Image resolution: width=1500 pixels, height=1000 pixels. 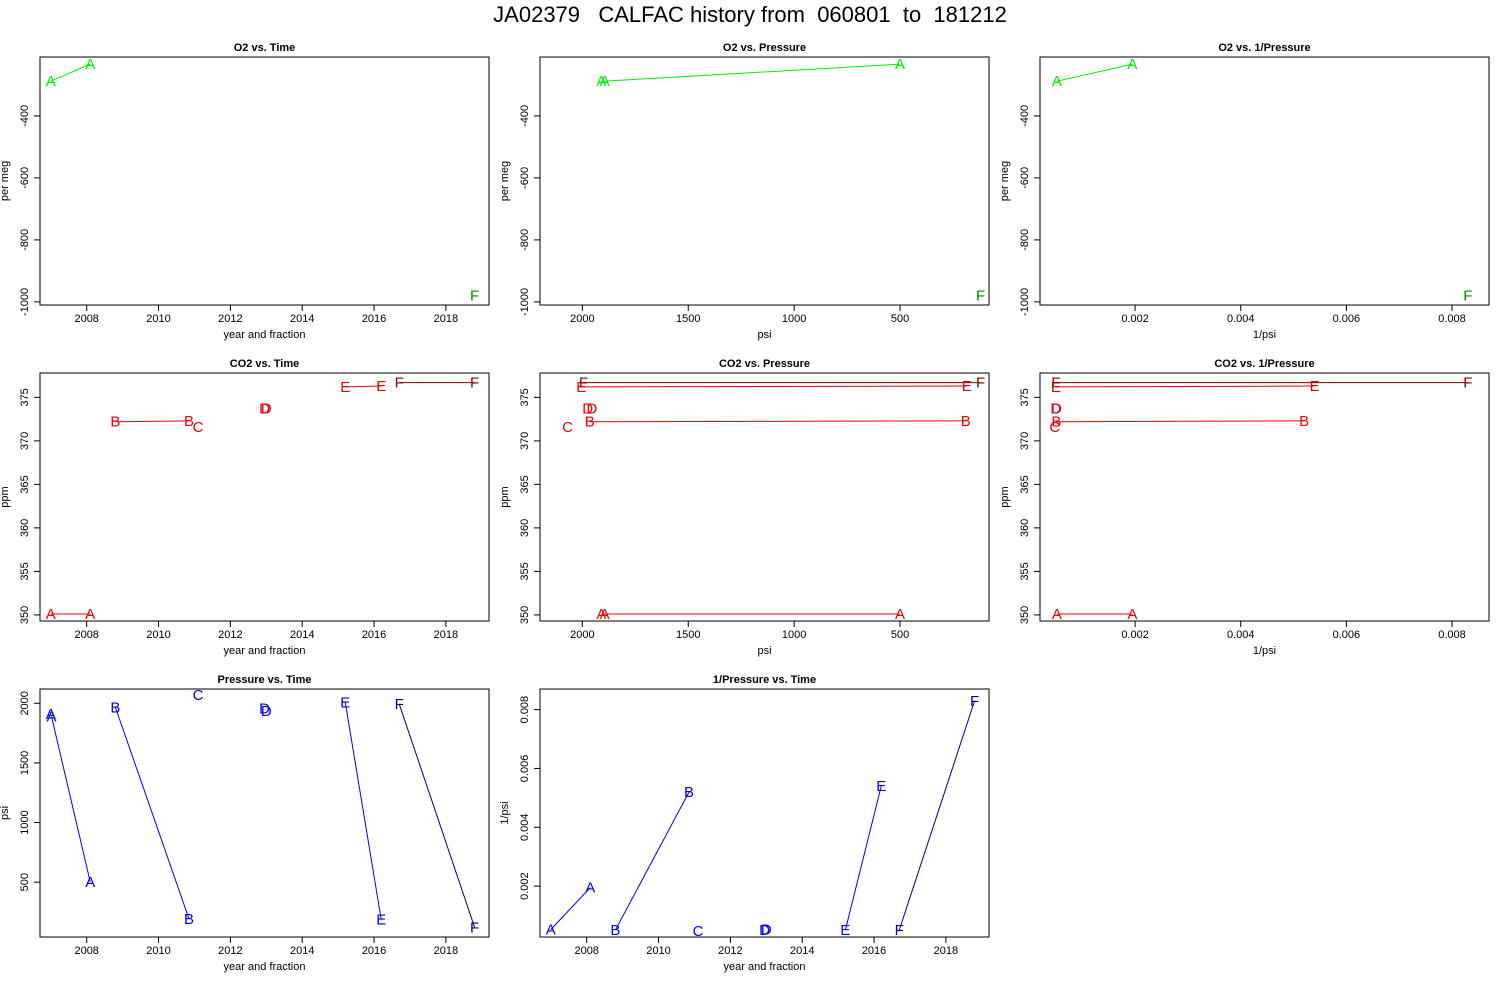 What do you see at coordinates (302, 635) in the screenshot?
I see `x-tick-label: 2014` at bounding box center [302, 635].